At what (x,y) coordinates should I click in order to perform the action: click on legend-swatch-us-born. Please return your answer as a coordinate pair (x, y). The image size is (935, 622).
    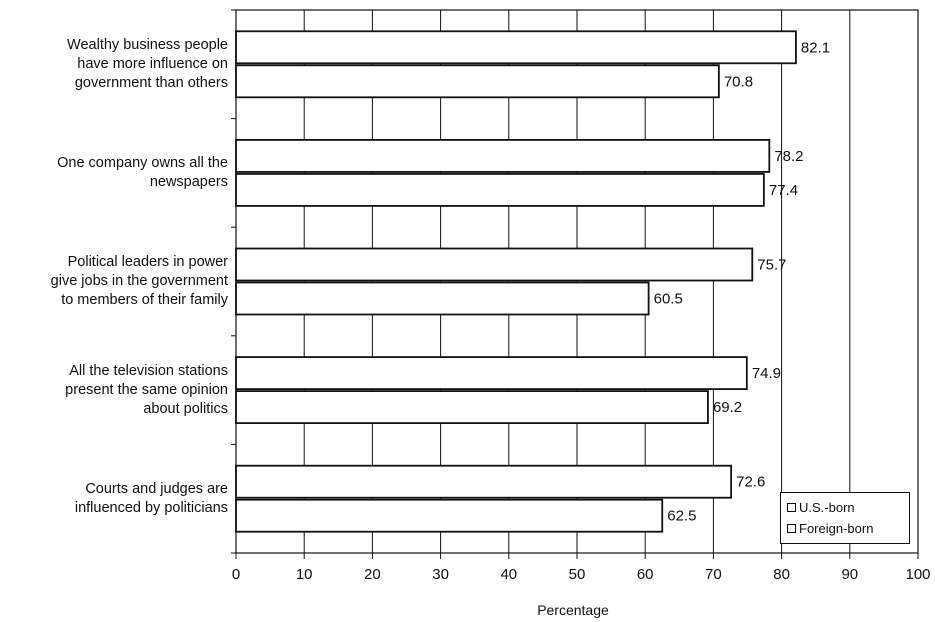
    Looking at the image, I should click on (791, 507).